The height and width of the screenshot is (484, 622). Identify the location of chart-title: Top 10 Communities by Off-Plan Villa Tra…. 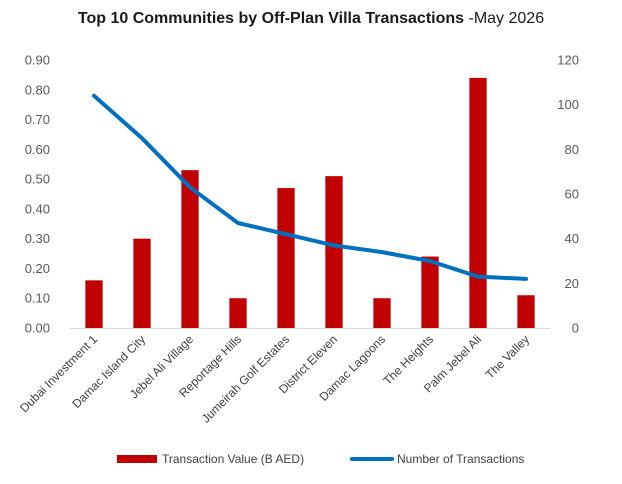
(311, 19).